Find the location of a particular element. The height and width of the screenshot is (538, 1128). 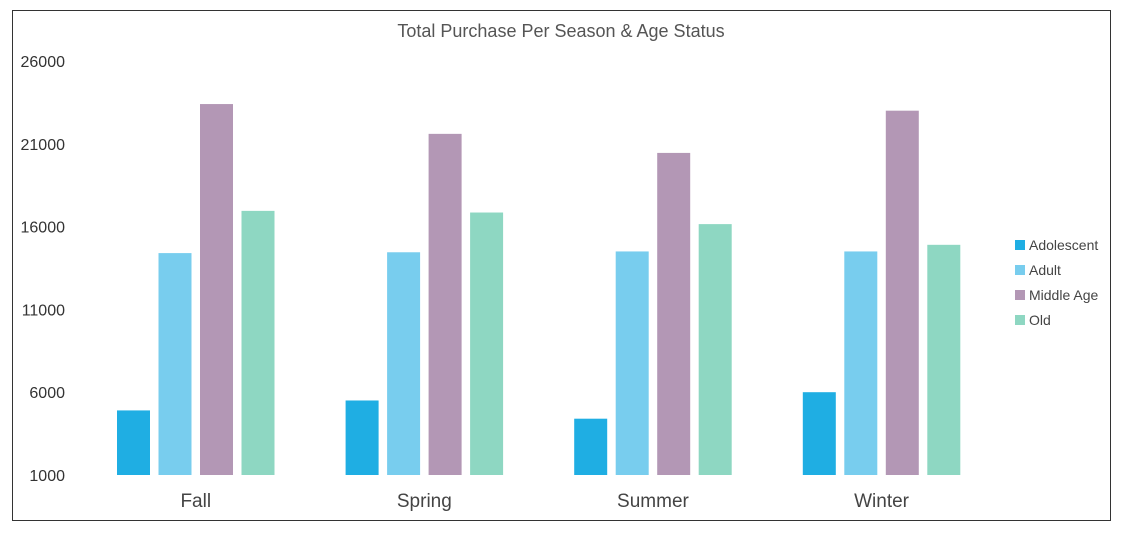

x-category-label: Spring is located at coordinates (424, 501).